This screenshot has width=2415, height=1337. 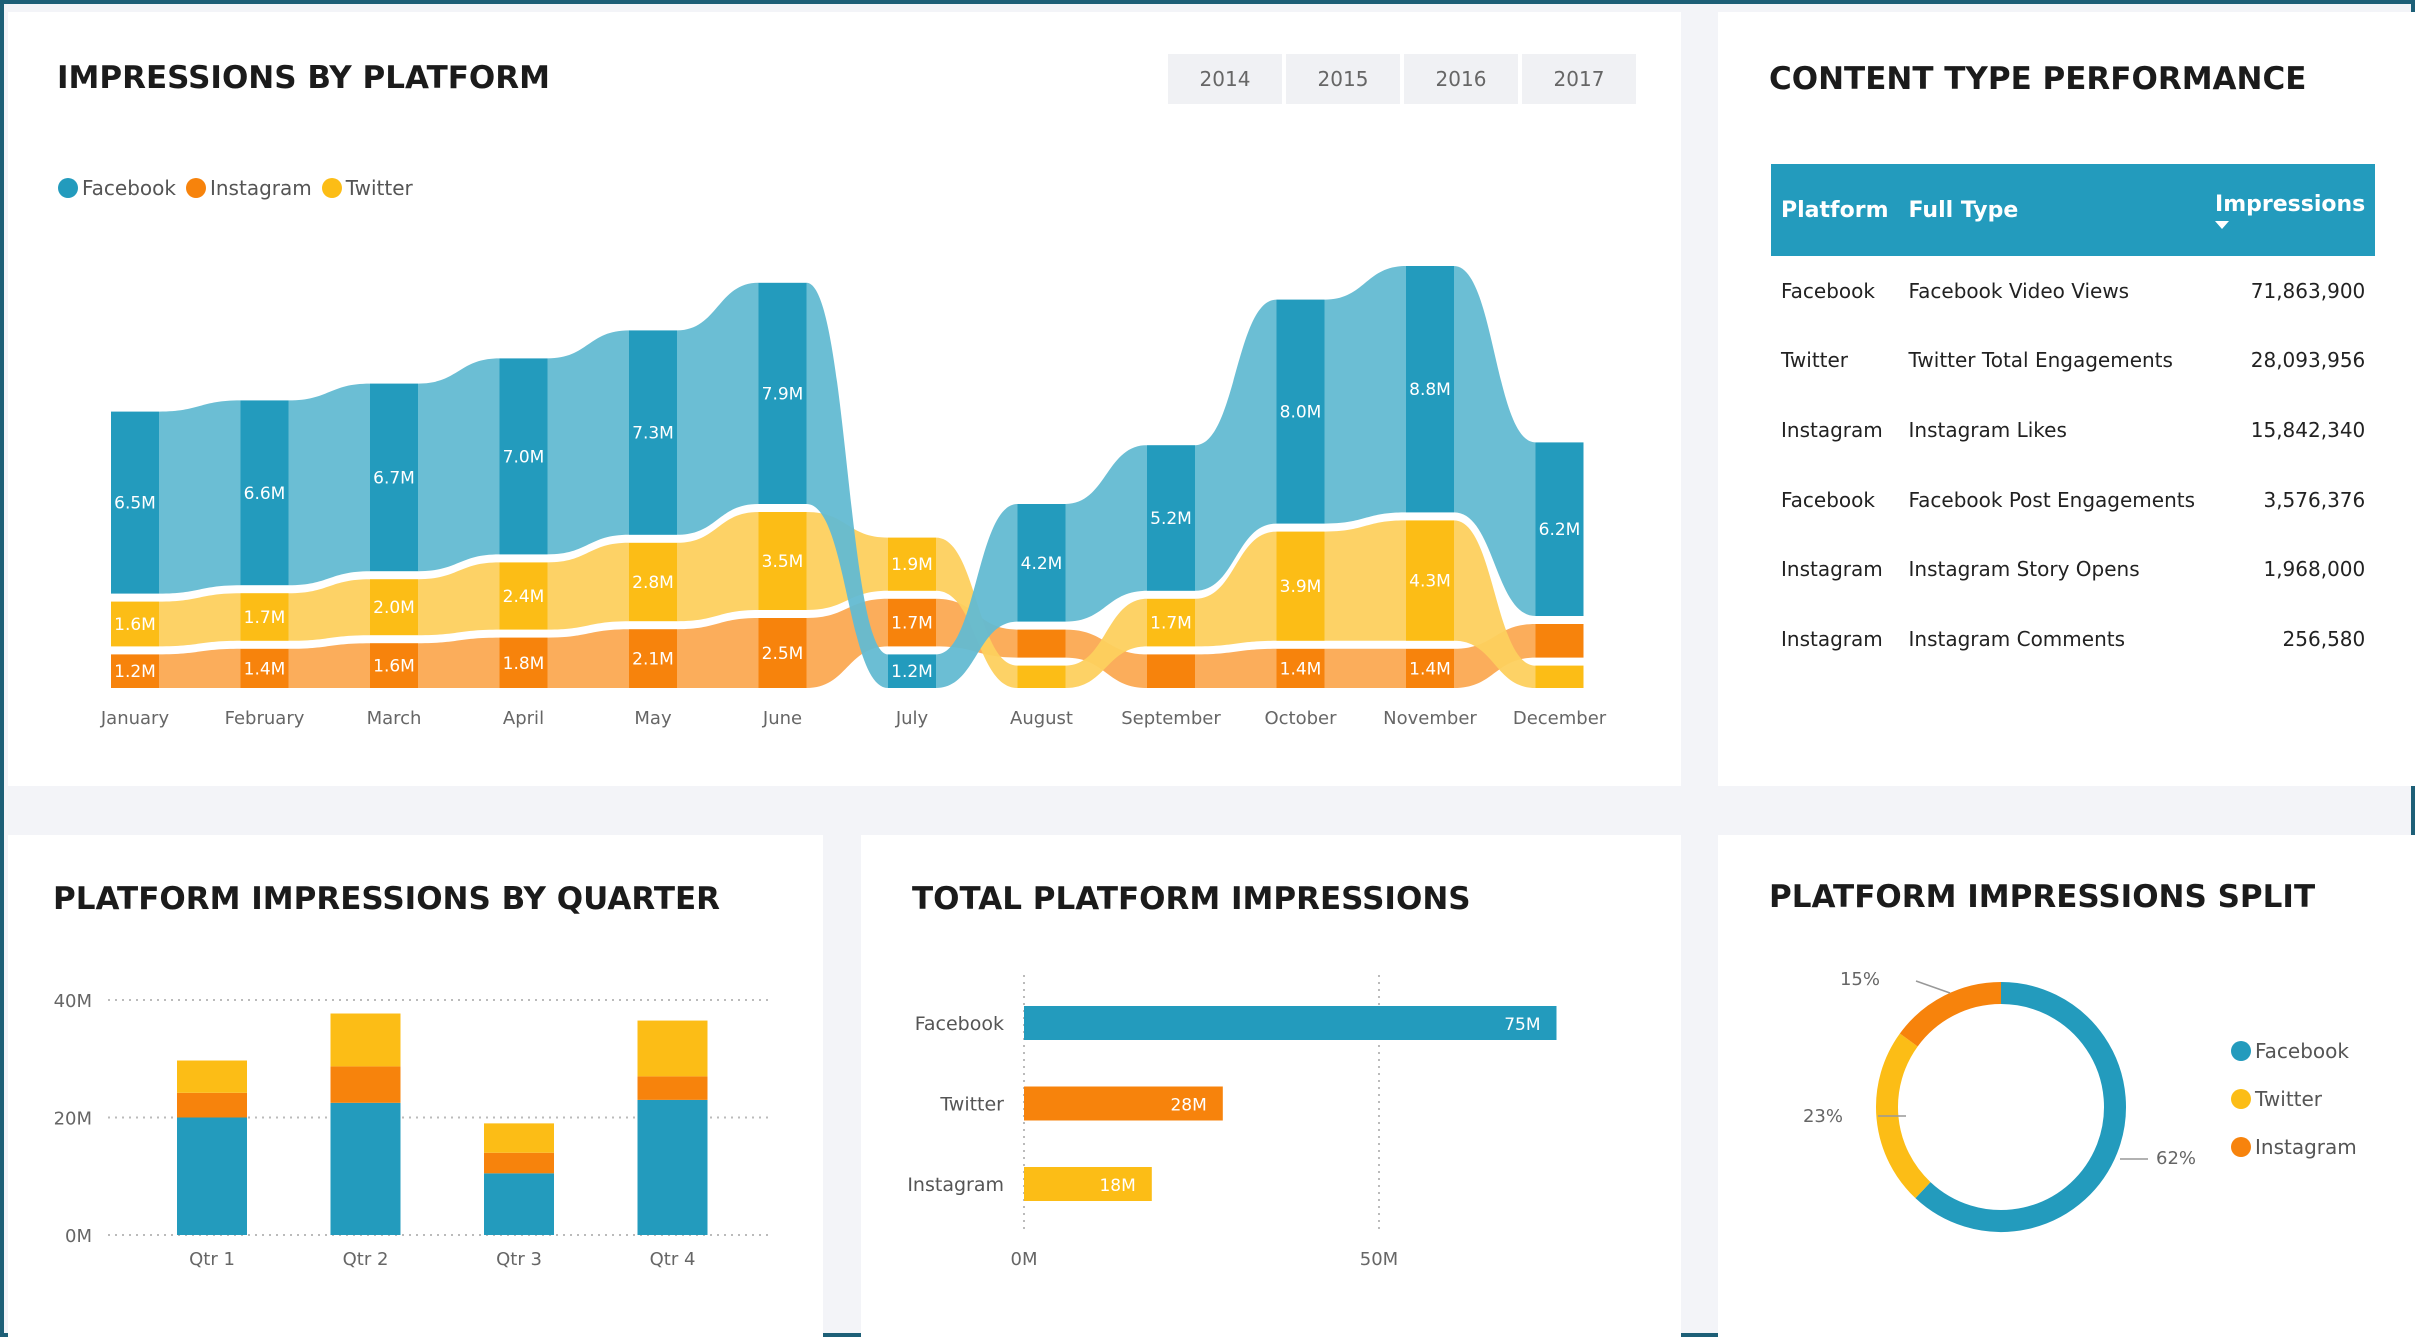 What do you see at coordinates (2308, 360) in the screenshot?
I see `cell-impressions: 28,093,956` at bounding box center [2308, 360].